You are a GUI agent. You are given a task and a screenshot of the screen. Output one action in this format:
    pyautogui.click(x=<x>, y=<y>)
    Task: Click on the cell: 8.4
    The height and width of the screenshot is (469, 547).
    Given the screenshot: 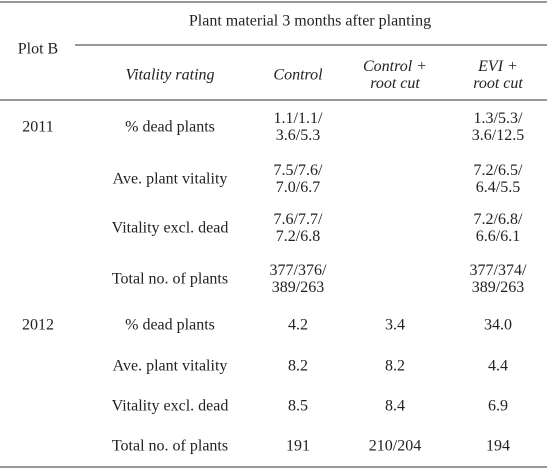 What is the action you would take?
    pyautogui.click(x=395, y=406)
    